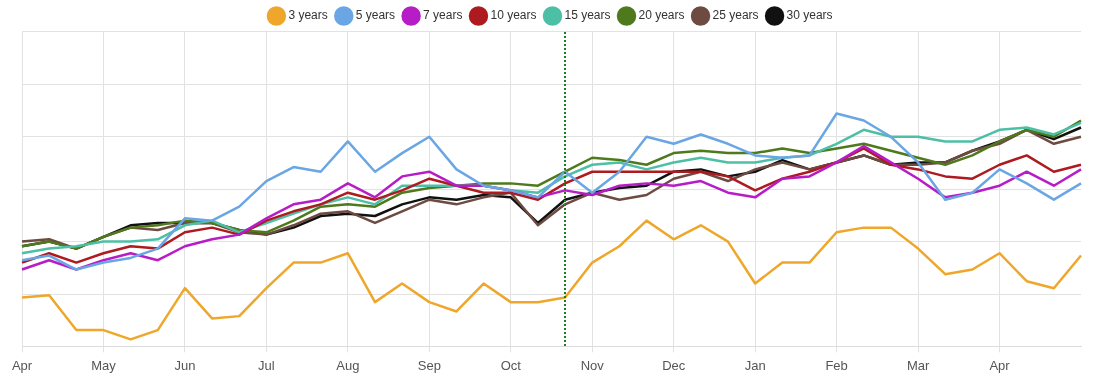 This screenshot has height=384, width=1103. What do you see at coordinates (429, 365) in the screenshot?
I see `x-tick-label: Sep` at bounding box center [429, 365].